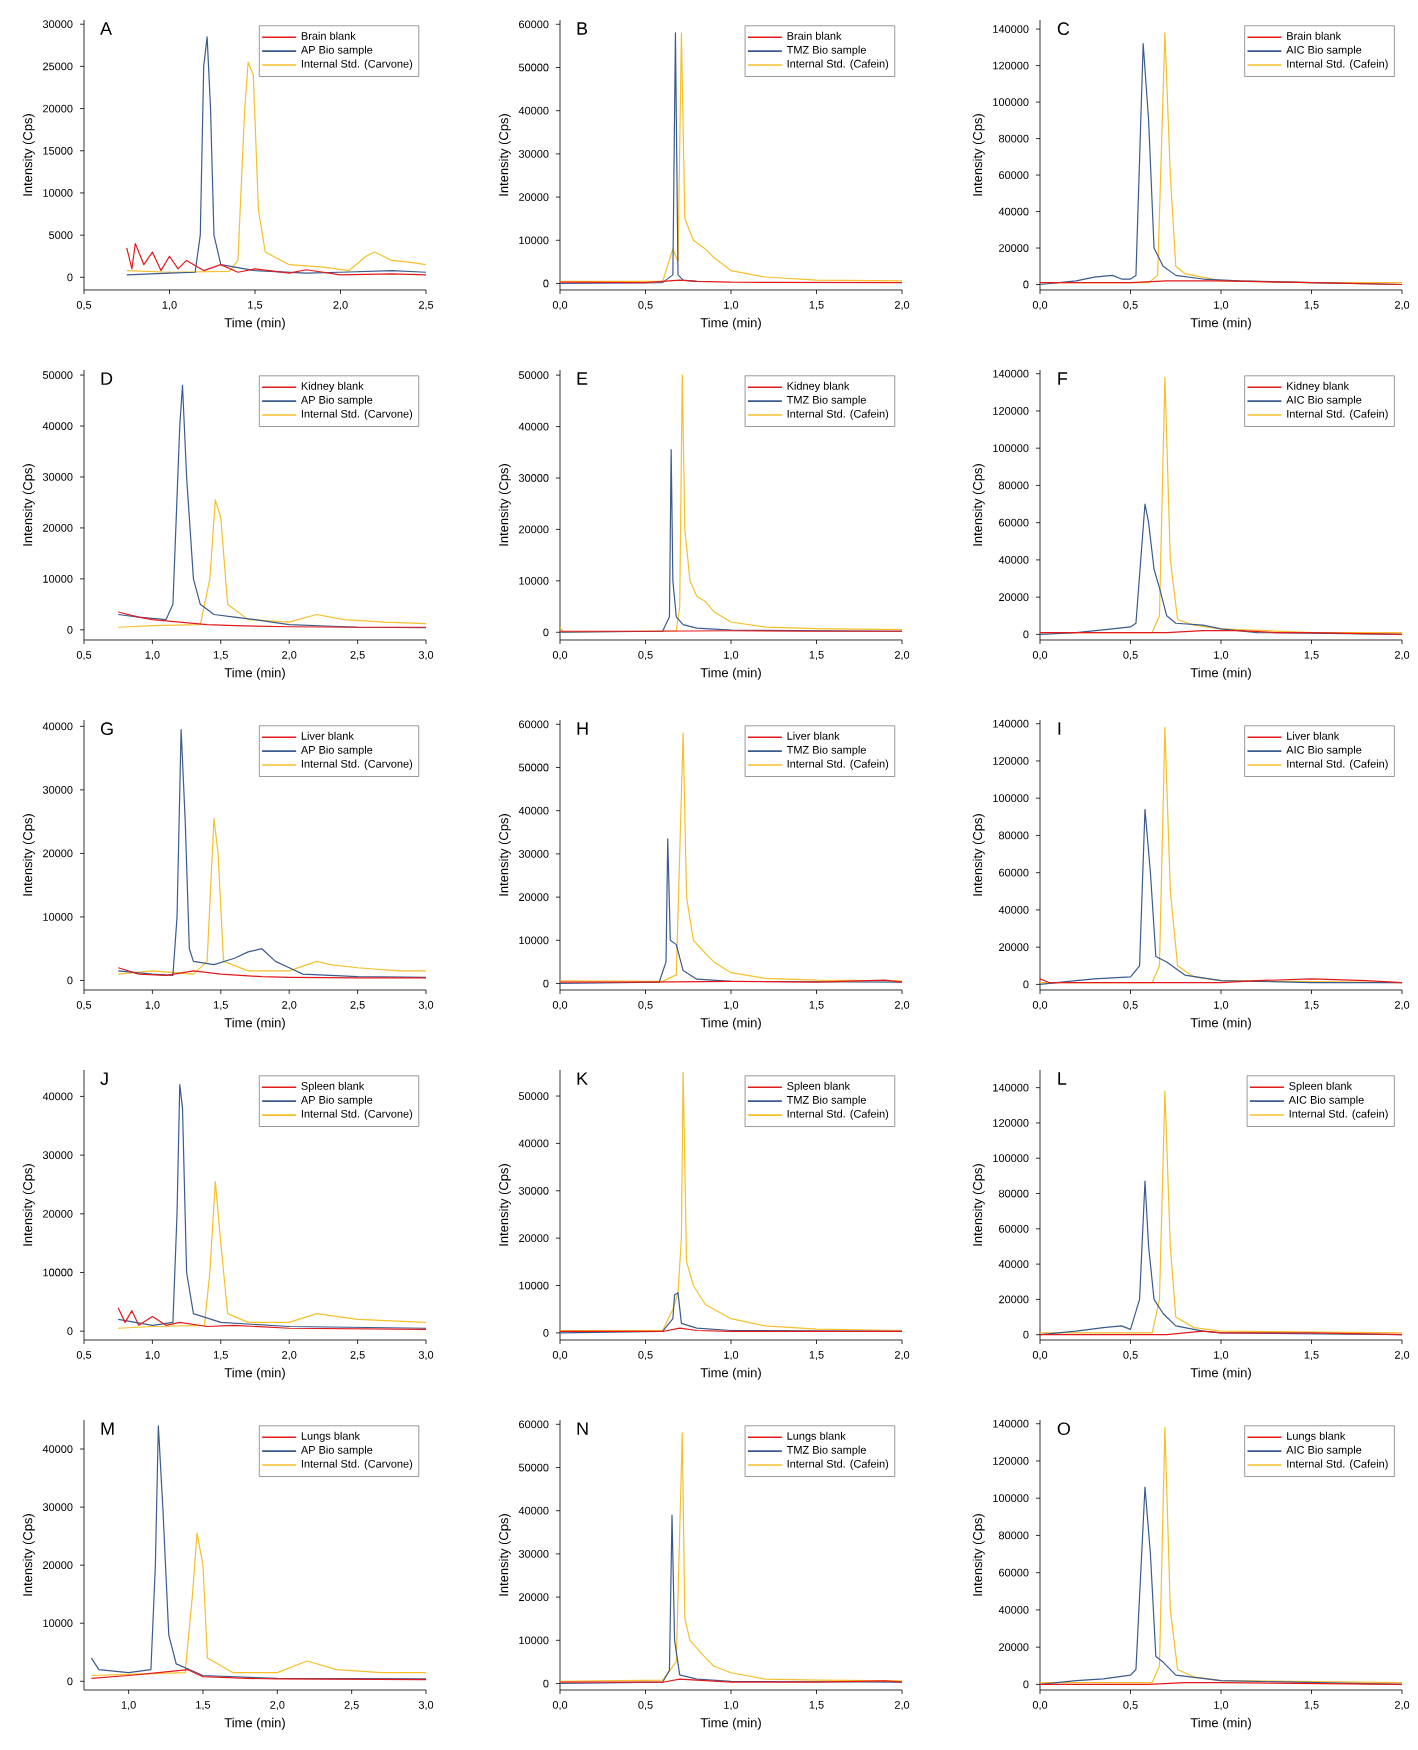 The image size is (1418, 1750). What do you see at coordinates (106, 28) in the screenshot?
I see `chart-title: A` at bounding box center [106, 28].